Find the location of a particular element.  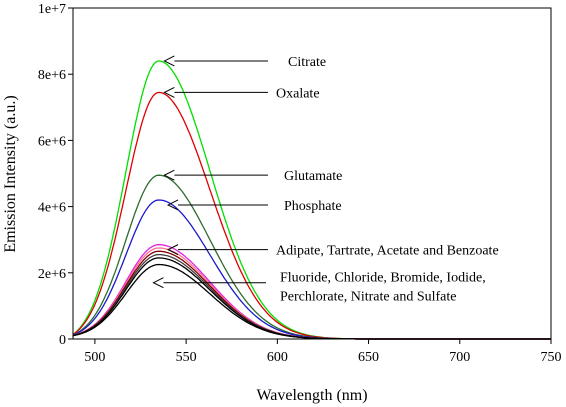

annotation-label-line2: Perchlorate, Nitrate and Sulfate is located at coordinates (368, 297).